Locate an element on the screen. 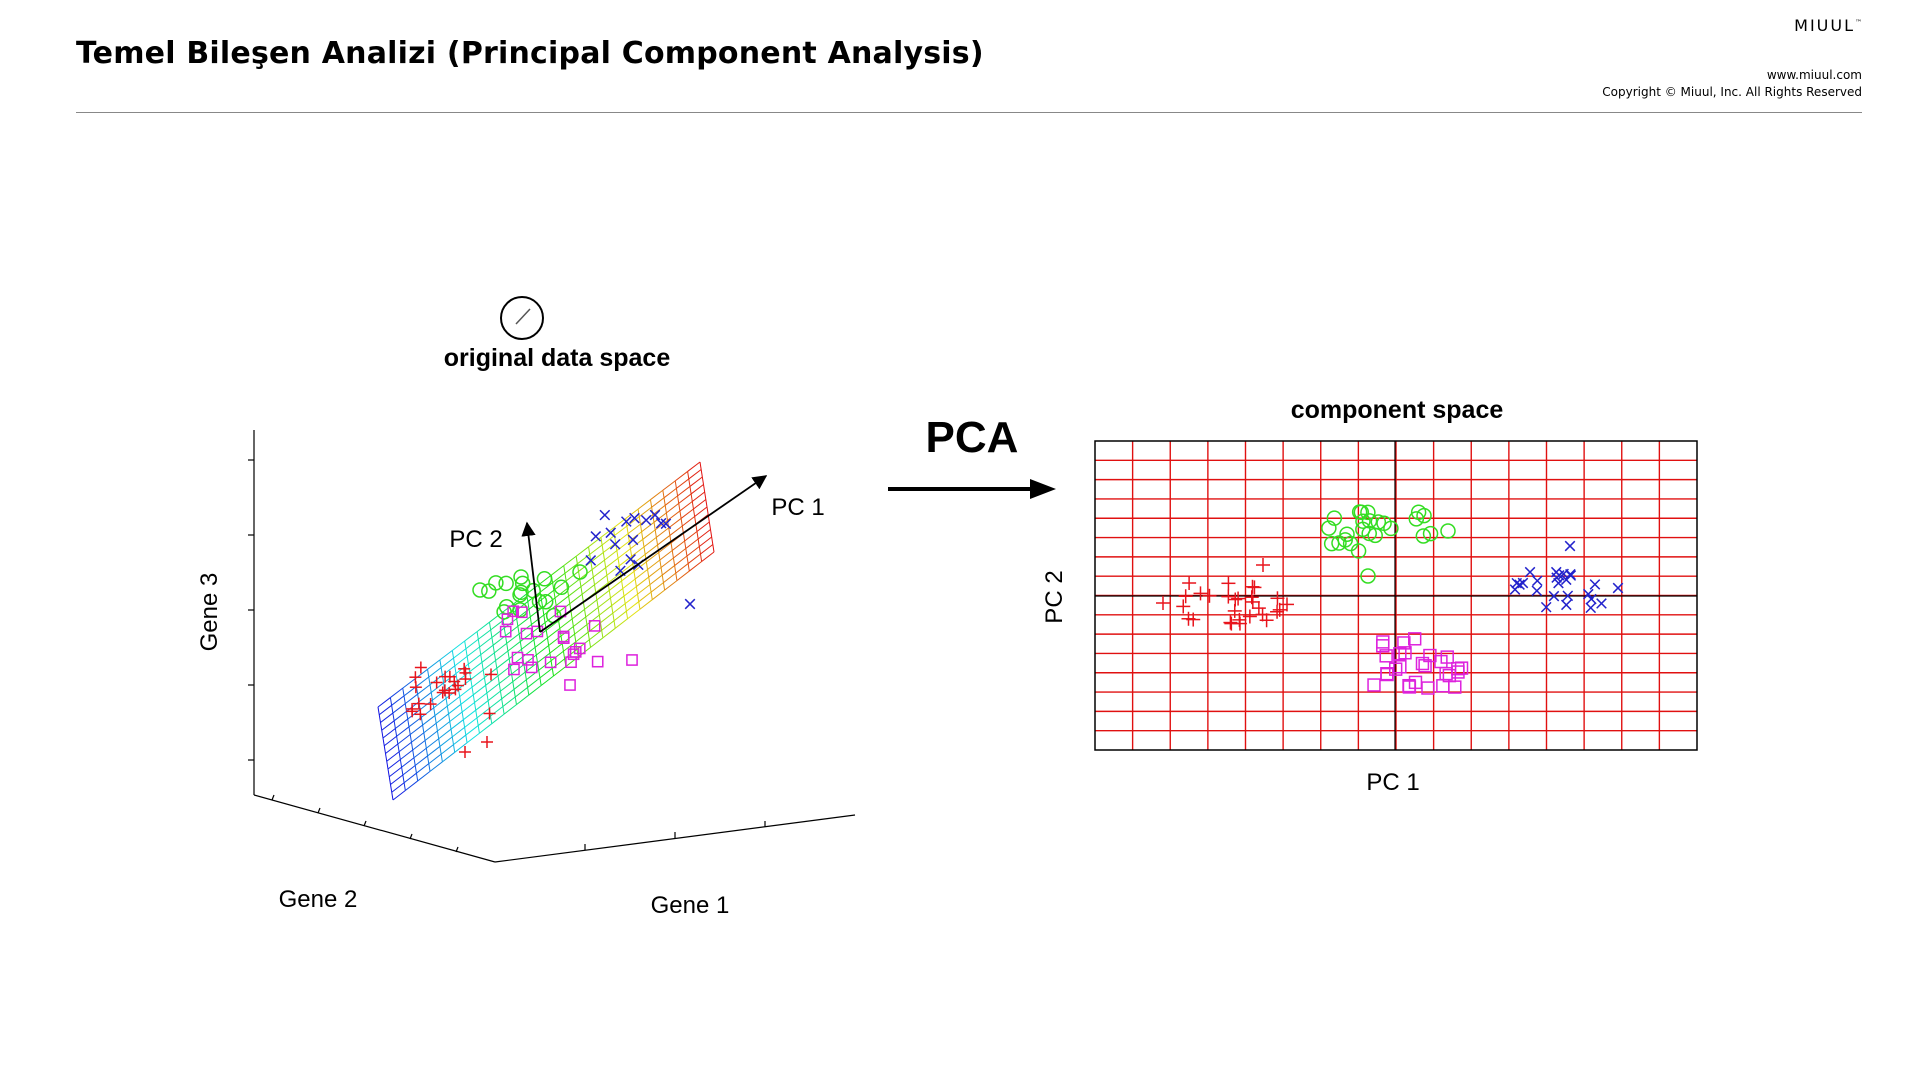 The width and height of the screenshot is (1920, 1080). axis-label-gene1: Gene 1 is located at coordinates (690, 905).